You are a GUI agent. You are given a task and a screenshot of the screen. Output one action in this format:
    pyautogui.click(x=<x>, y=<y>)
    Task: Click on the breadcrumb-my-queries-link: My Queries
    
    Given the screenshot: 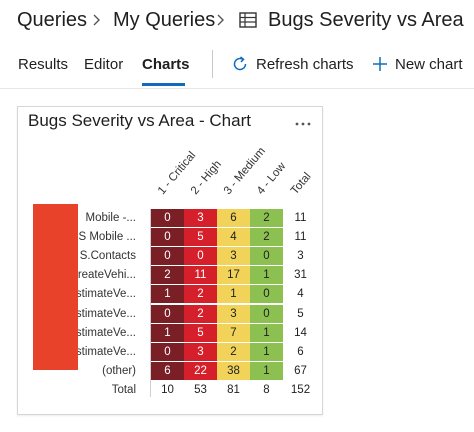 What is the action you would take?
    pyautogui.click(x=164, y=20)
    